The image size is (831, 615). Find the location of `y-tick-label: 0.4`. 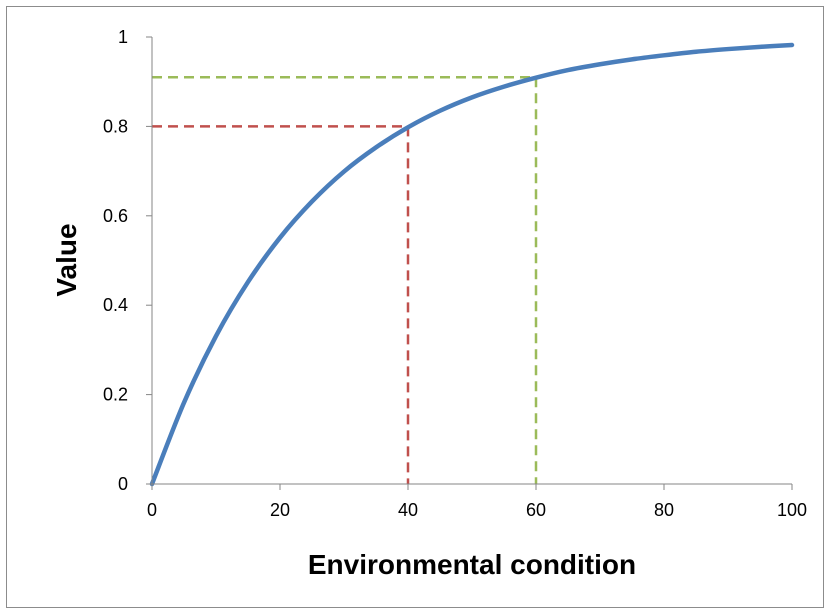

y-tick-label: 0.4 is located at coordinates (115, 305).